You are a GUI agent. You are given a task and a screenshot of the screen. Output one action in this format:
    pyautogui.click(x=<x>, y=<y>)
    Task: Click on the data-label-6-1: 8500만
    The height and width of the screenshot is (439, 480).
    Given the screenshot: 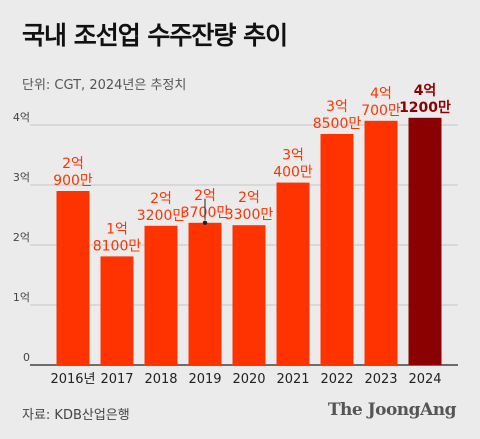 What is the action you would take?
    pyautogui.click(x=337, y=124)
    